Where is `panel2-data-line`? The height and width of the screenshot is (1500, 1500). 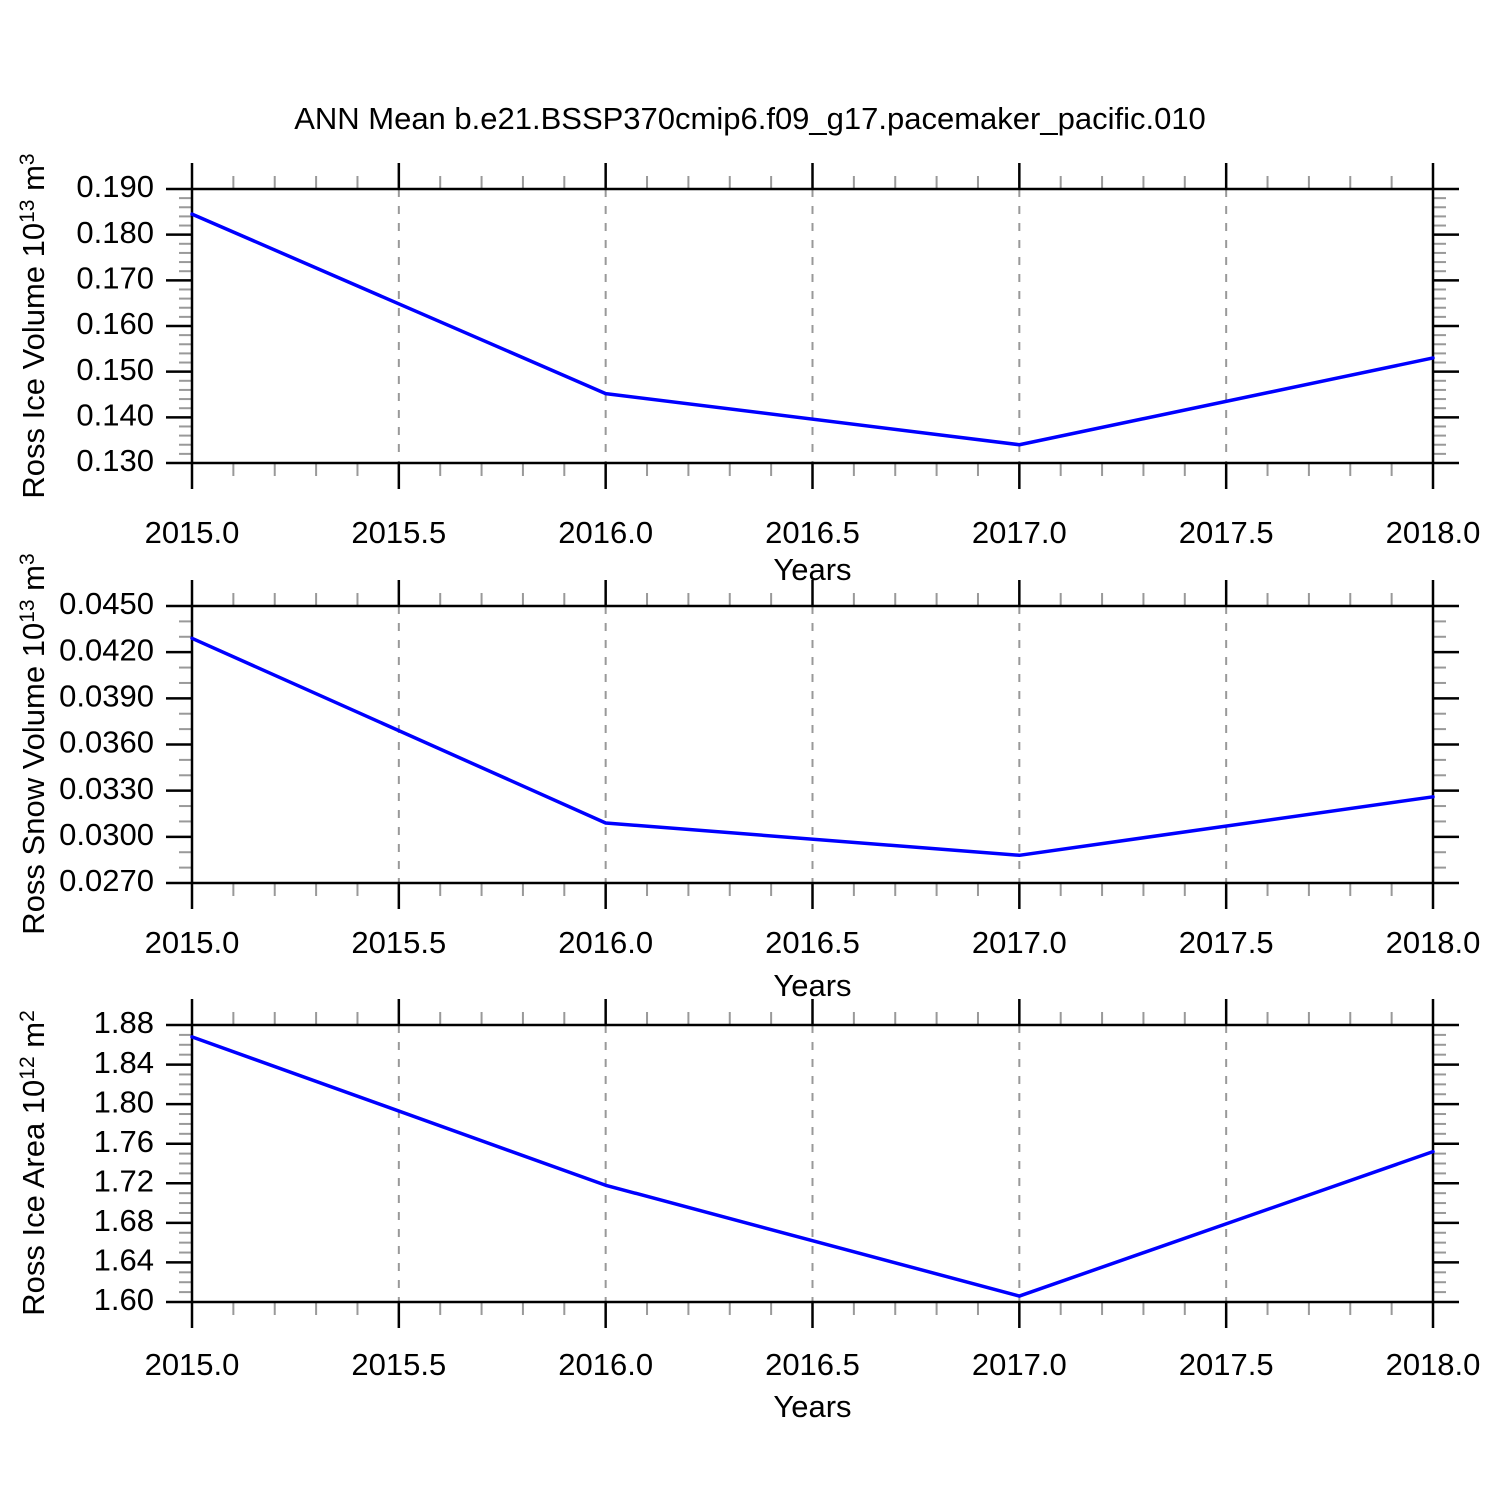
panel2-data-line is located at coordinates (812, 747).